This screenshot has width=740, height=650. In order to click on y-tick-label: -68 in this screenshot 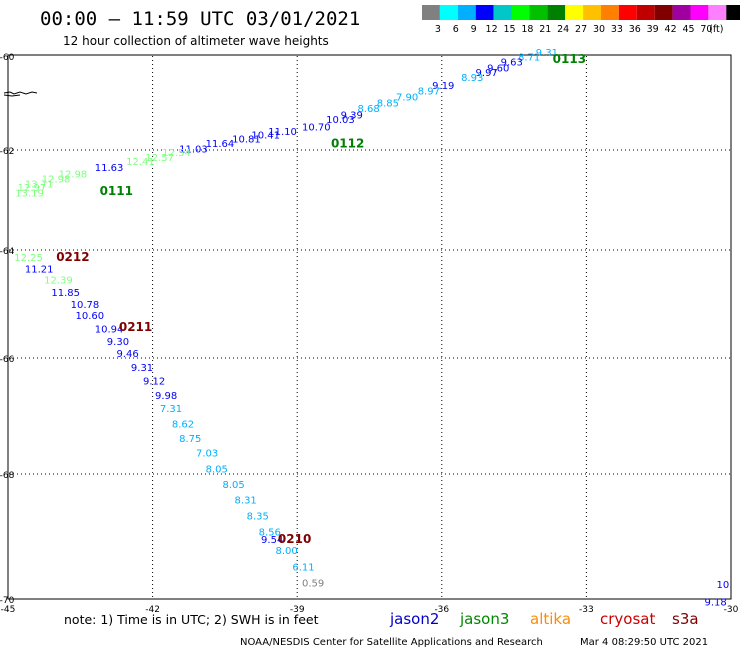, I will do `click(7, 476)`.